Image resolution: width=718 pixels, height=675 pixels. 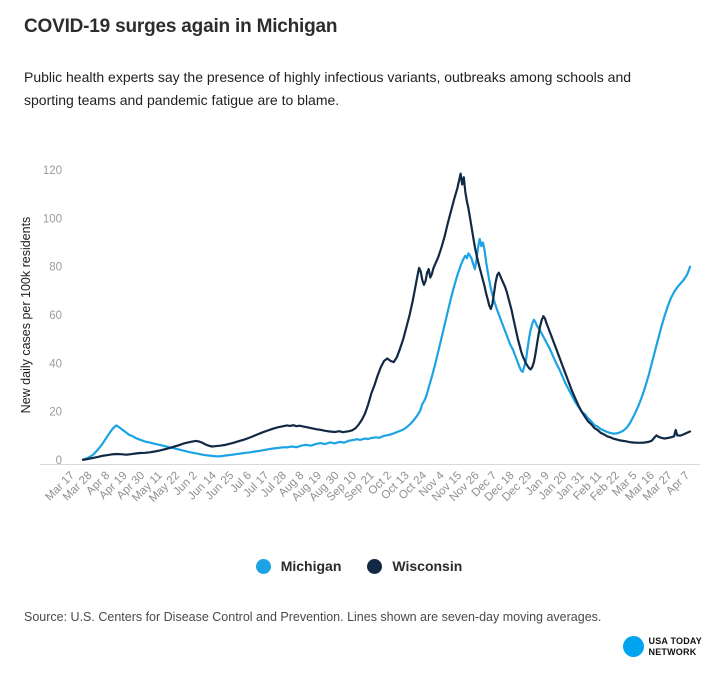 What do you see at coordinates (52, 219) in the screenshot?
I see `y-tick-label: 100` at bounding box center [52, 219].